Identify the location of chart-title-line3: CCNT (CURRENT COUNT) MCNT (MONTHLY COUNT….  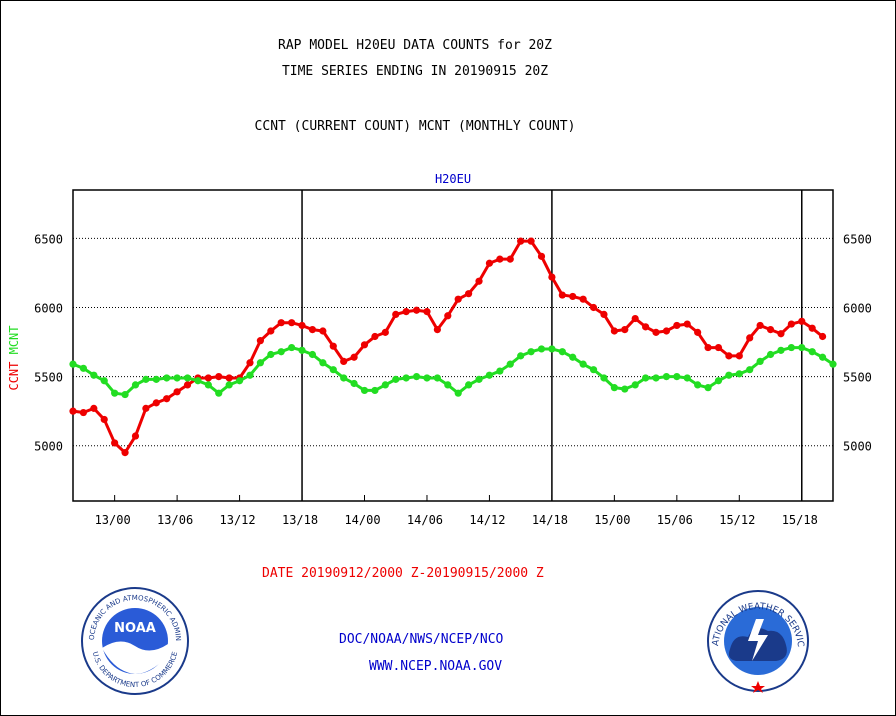
(415, 126).